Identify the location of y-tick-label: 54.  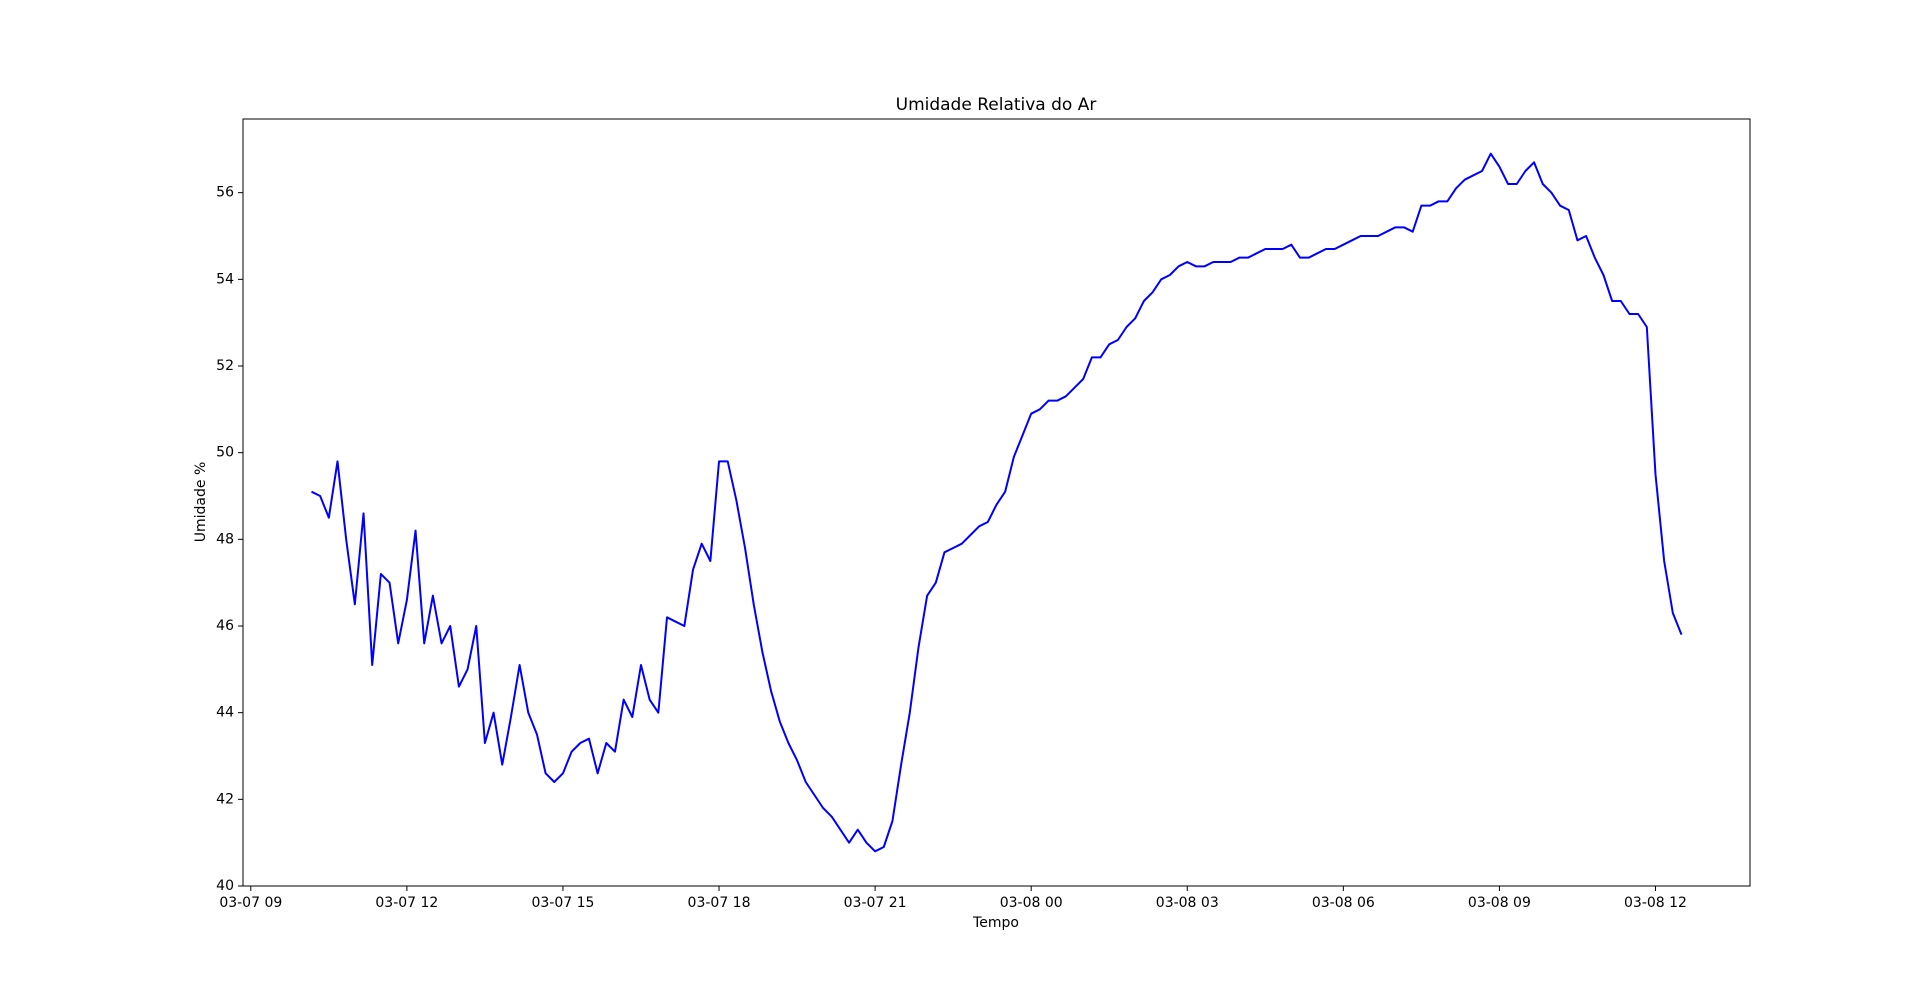
(225, 279).